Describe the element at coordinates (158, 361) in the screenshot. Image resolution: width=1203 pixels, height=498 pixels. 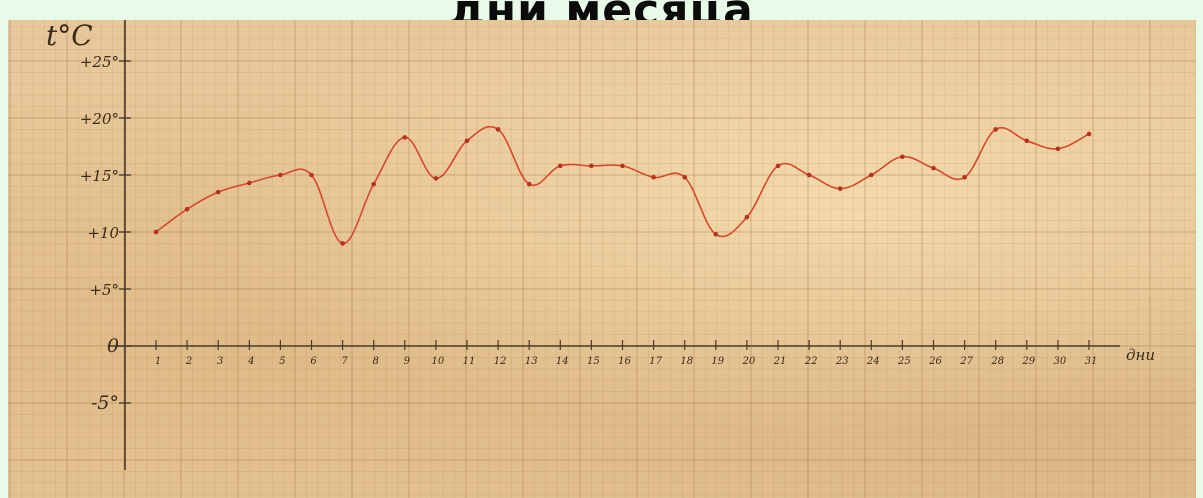
I see `x-tick-label: 1` at that location.